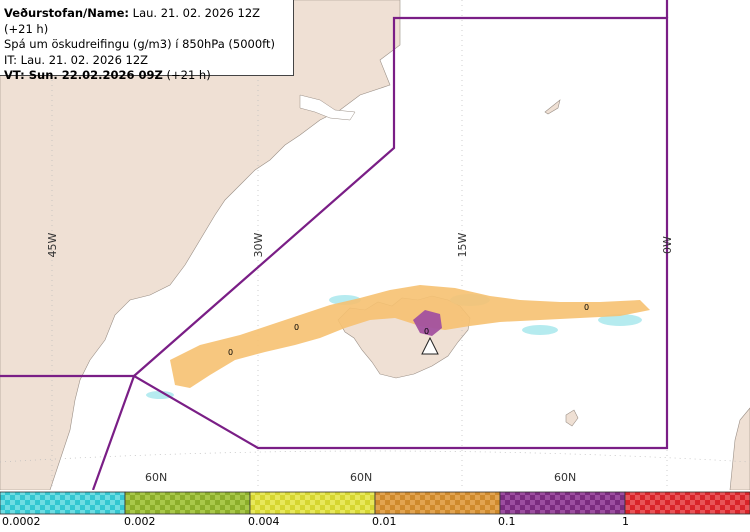 The height and width of the screenshot is (532, 750). Describe the element at coordinates (21, 521) in the screenshot. I see `legend-label-0: 0.0002` at that location.